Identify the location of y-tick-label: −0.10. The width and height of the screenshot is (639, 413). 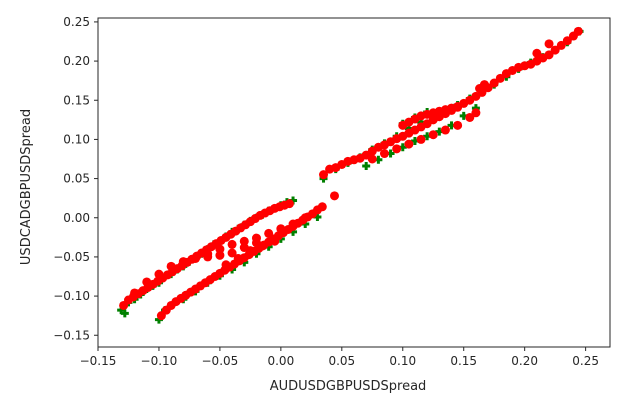
(71, 296).